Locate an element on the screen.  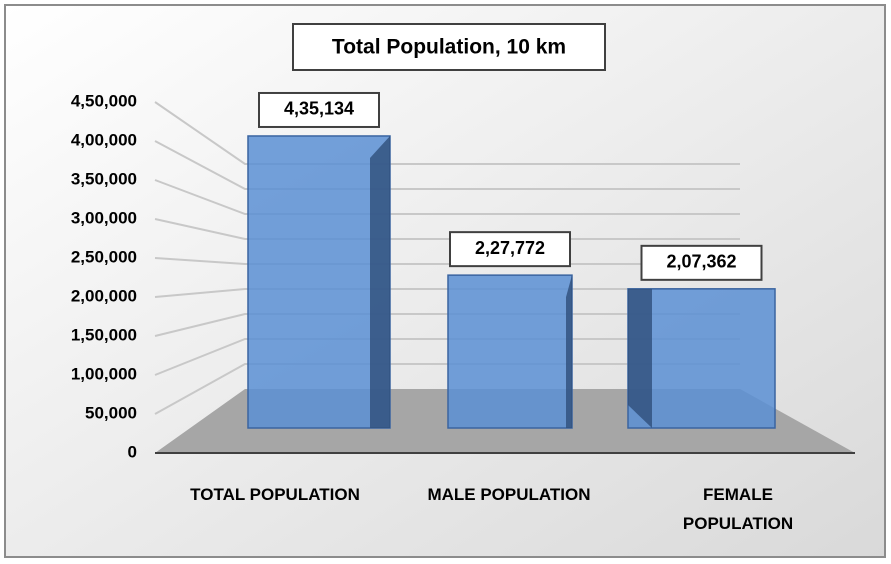
value-label: 2,07,362 is located at coordinates (701, 262).